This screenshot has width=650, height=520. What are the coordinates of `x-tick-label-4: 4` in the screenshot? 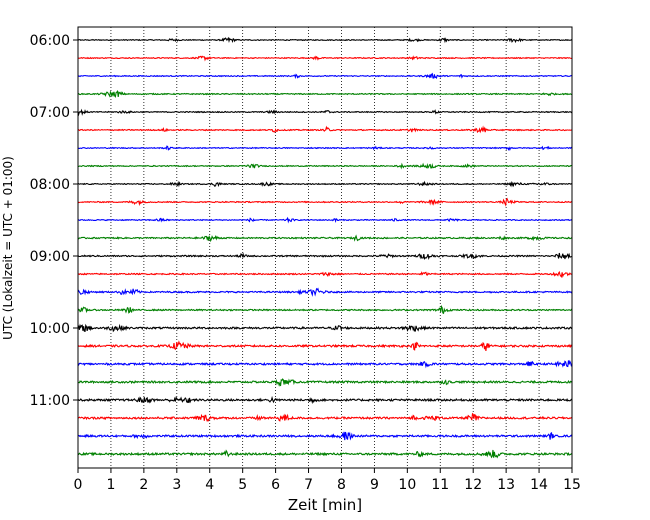 It's located at (209, 485).